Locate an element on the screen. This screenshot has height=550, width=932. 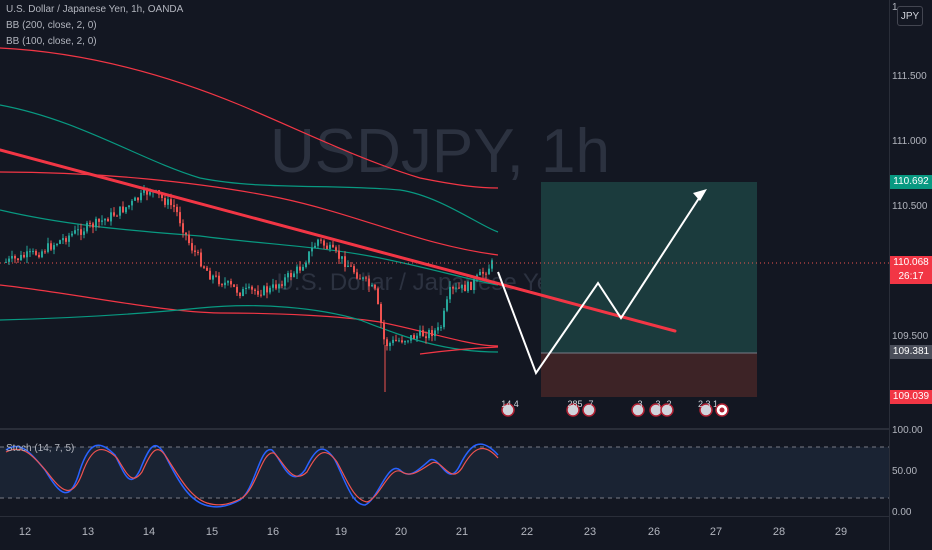
price-scale is located at coordinates (910, 275).